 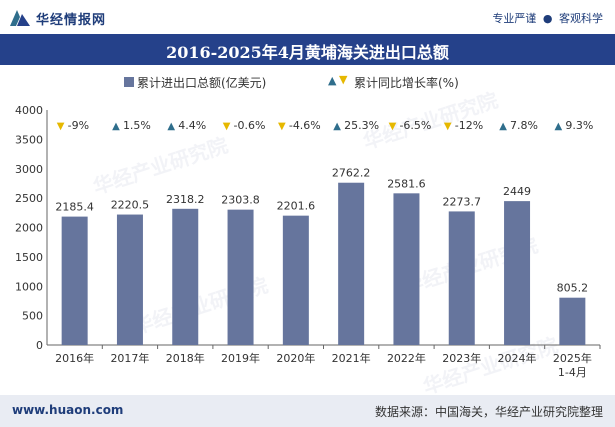 What do you see at coordinates (130, 205) in the screenshot?
I see `bar-value-label: 2220.5` at bounding box center [130, 205].